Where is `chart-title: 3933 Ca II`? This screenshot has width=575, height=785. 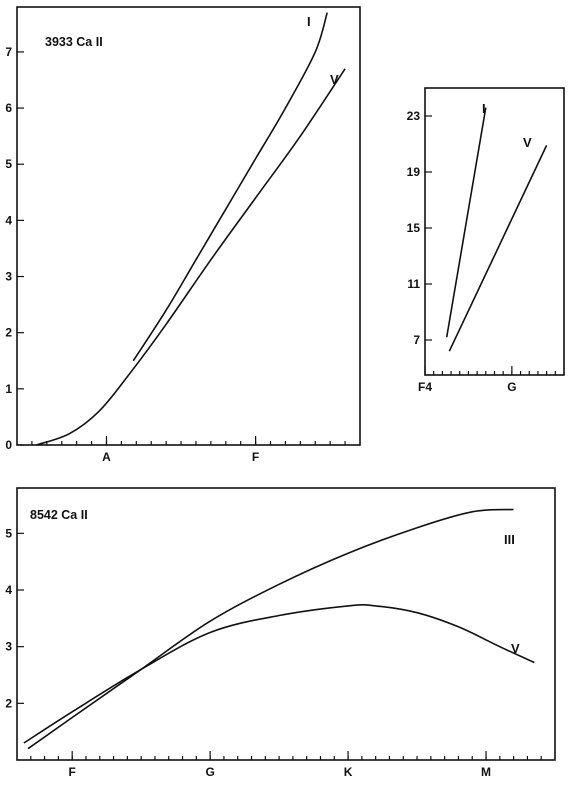 chart-title: 3933 Ca II is located at coordinates (74, 42).